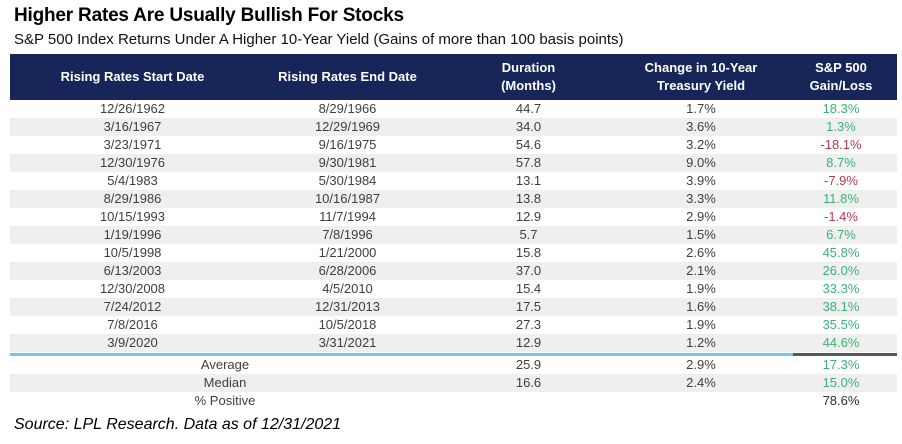 The height and width of the screenshot is (444, 902). I want to click on cell-start-date: 12/30/1976, so click(132, 163).